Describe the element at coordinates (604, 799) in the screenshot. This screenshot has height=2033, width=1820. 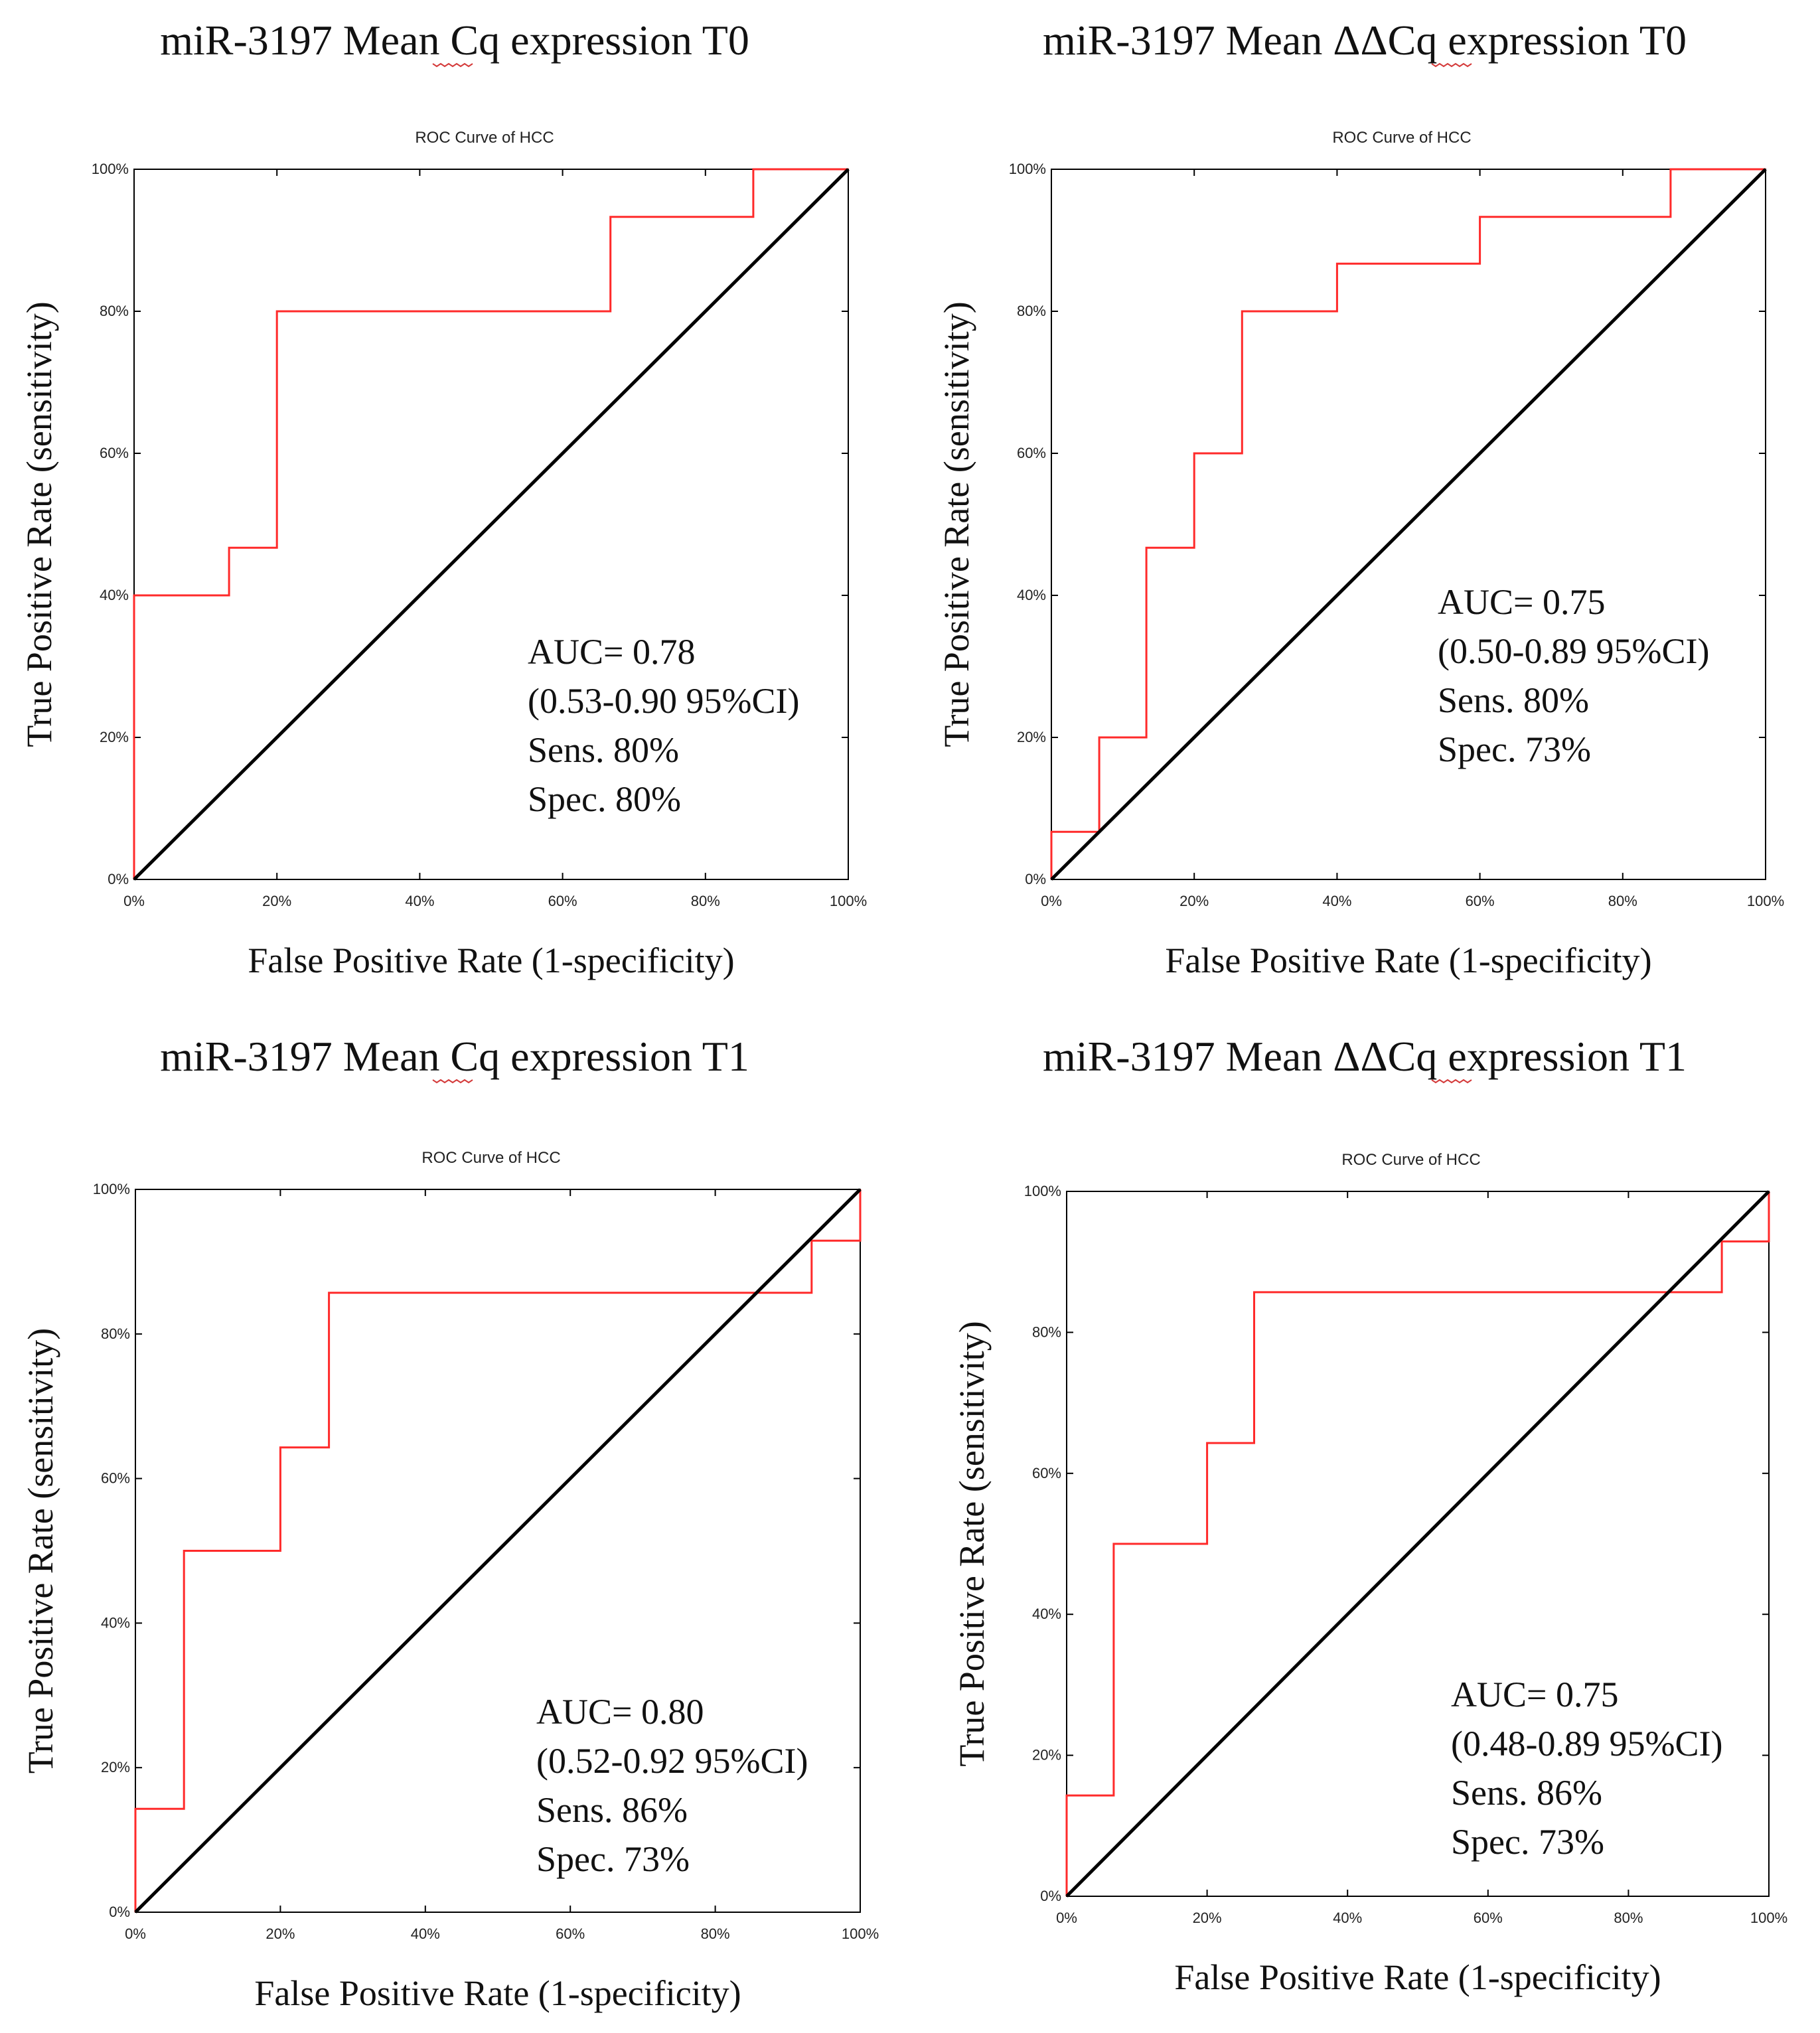
I see `annotation-line: Spec. 80%` at that location.